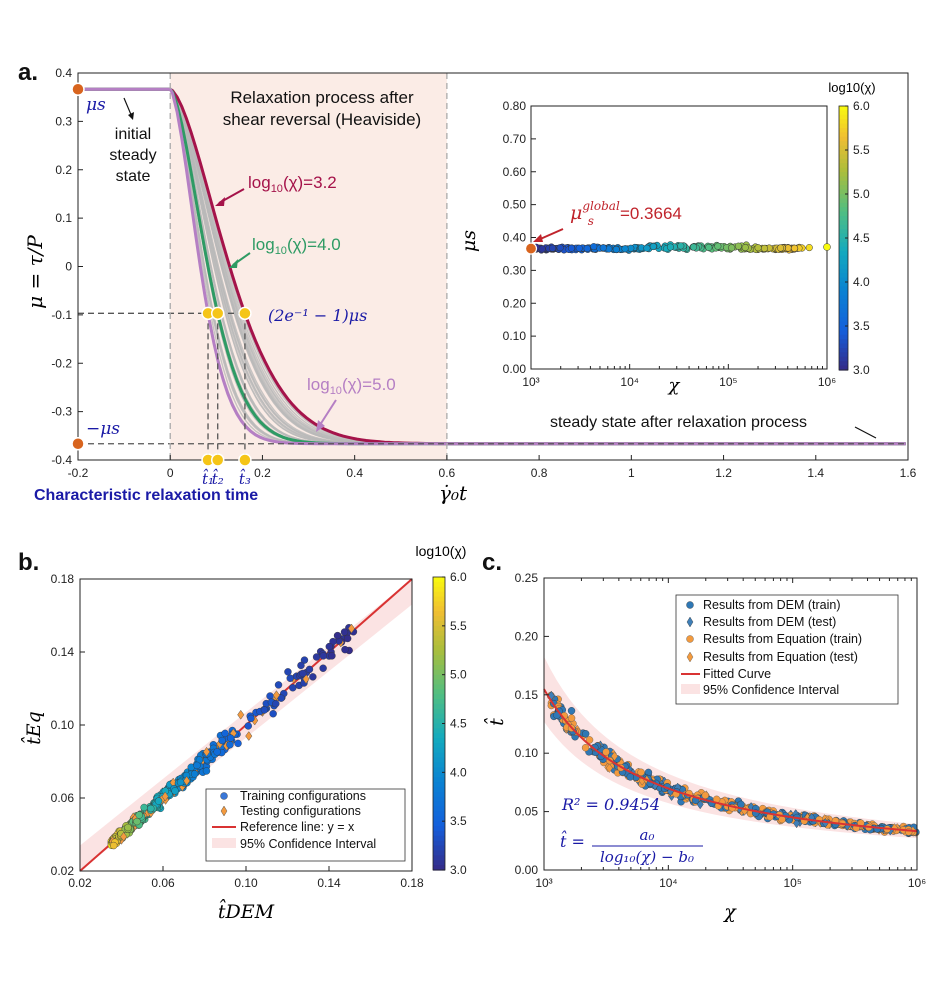  Describe the element at coordinates (305, 825) in the screenshot. I see `legend-b-box` at that location.